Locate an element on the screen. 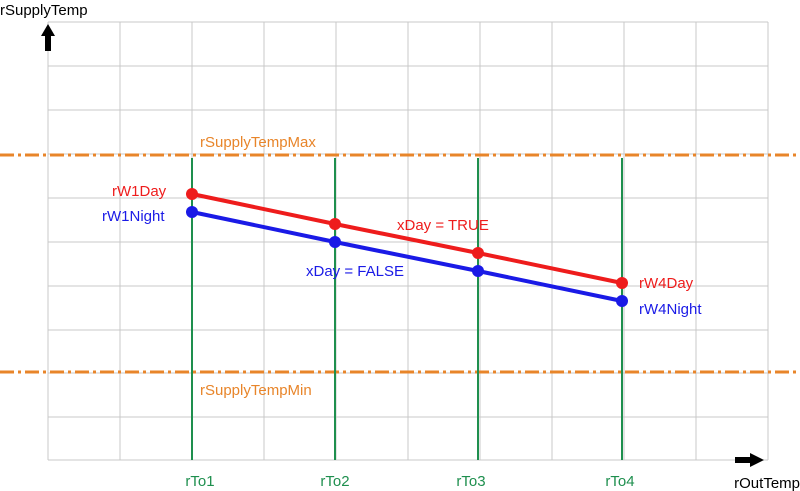 The width and height of the screenshot is (800, 491). x-axis-label: rOutTemp is located at coordinates (767, 483).